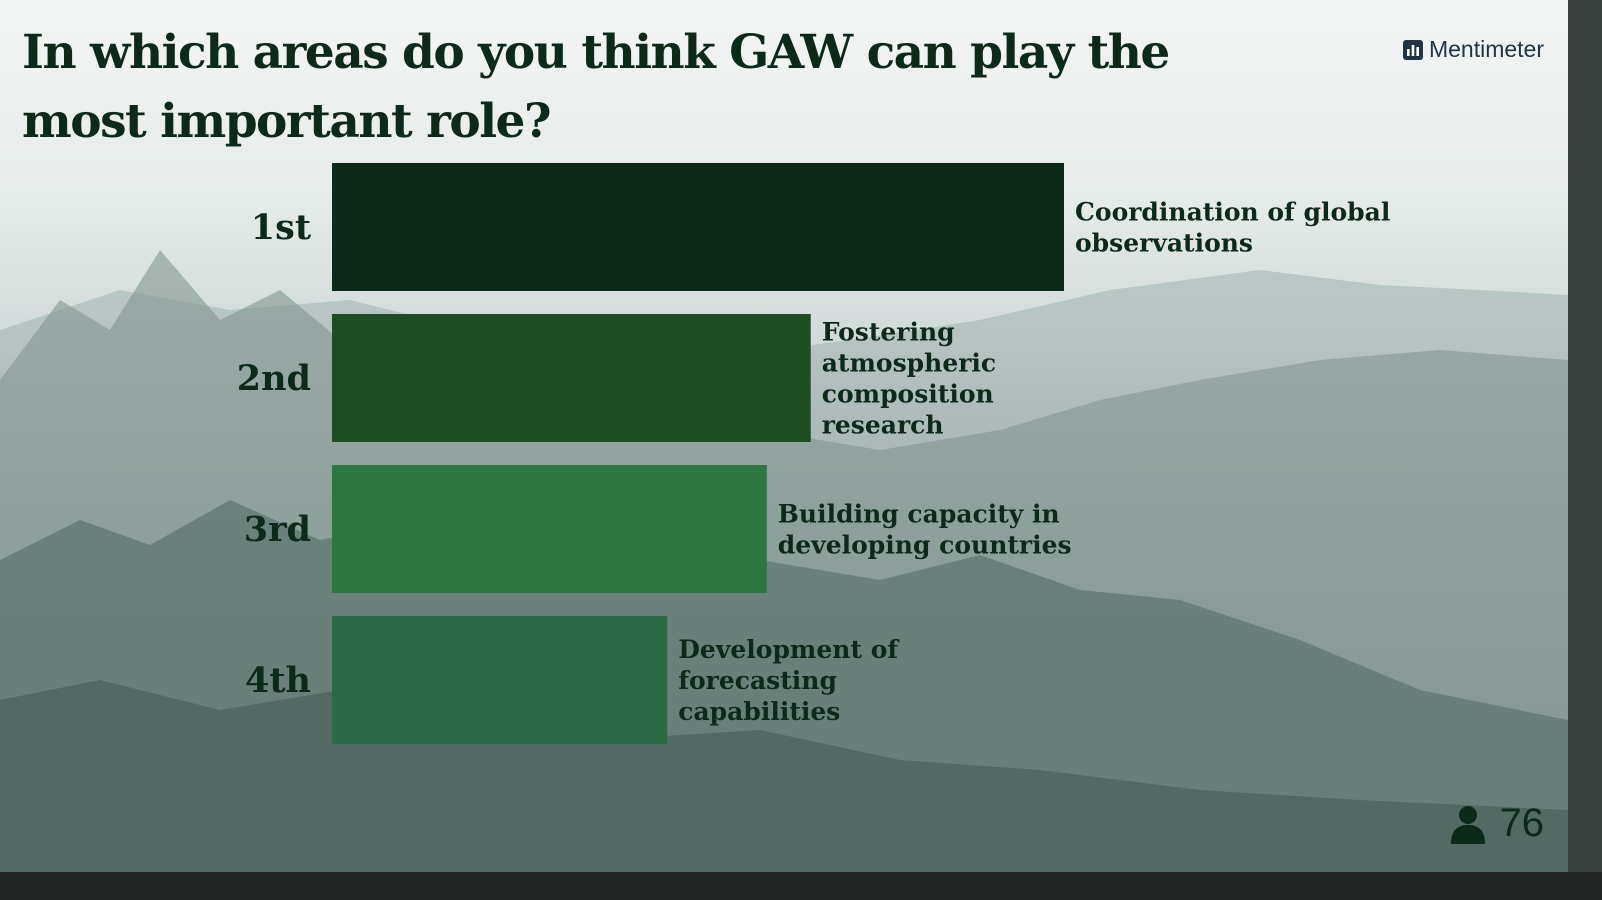  Describe the element at coordinates (1522, 823) in the screenshot. I see `participants-count: 76` at that location.